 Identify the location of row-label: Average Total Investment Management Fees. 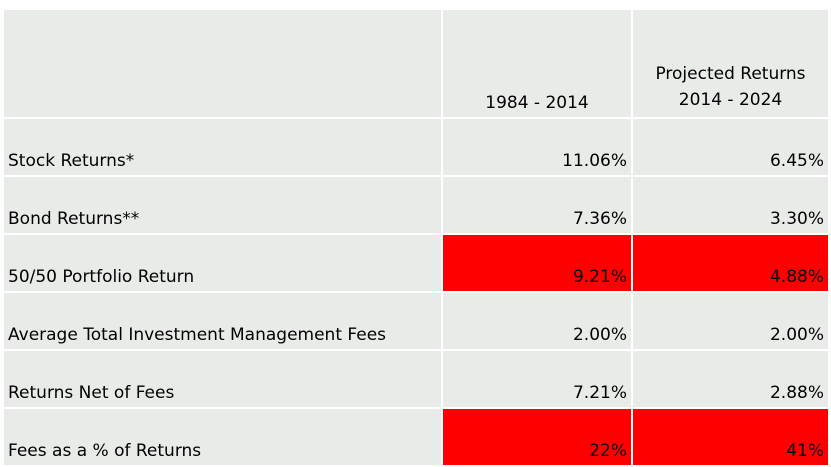
(223, 321).